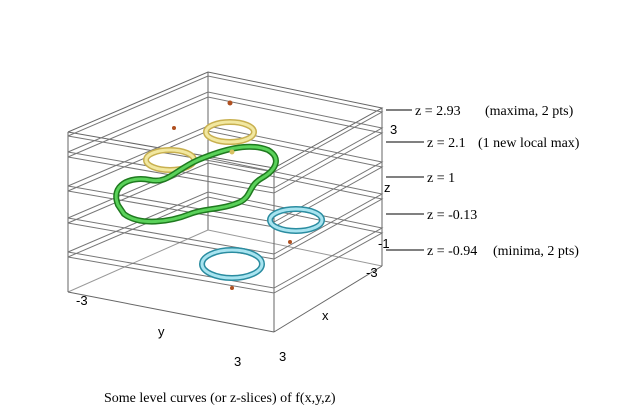 The width and height of the screenshot is (627, 420). What do you see at coordinates (393, 129) in the screenshot?
I see `z-tick-top: 3` at bounding box center [393, 129].